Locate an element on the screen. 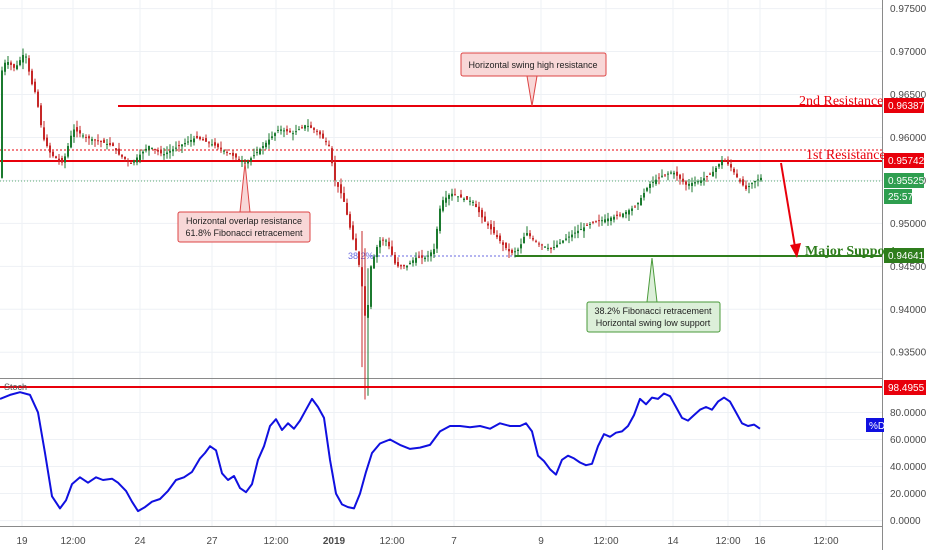 This screenshot has width=932, height=550. second-resistance-tag: 0.96387 is located at coordinates (906, 106).